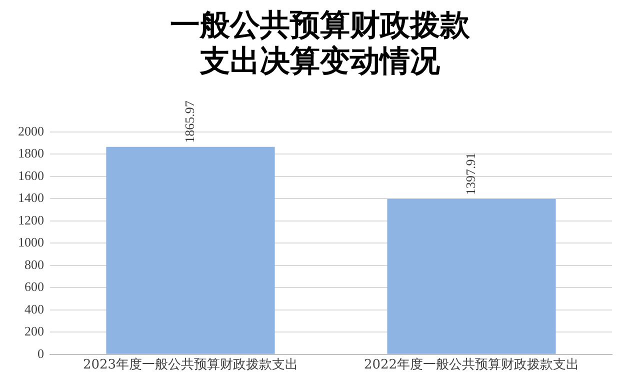 Image resolution: width=640 pixels, height=385 pixels. I want to click on y-tick-label: 600, so click(34, 286).